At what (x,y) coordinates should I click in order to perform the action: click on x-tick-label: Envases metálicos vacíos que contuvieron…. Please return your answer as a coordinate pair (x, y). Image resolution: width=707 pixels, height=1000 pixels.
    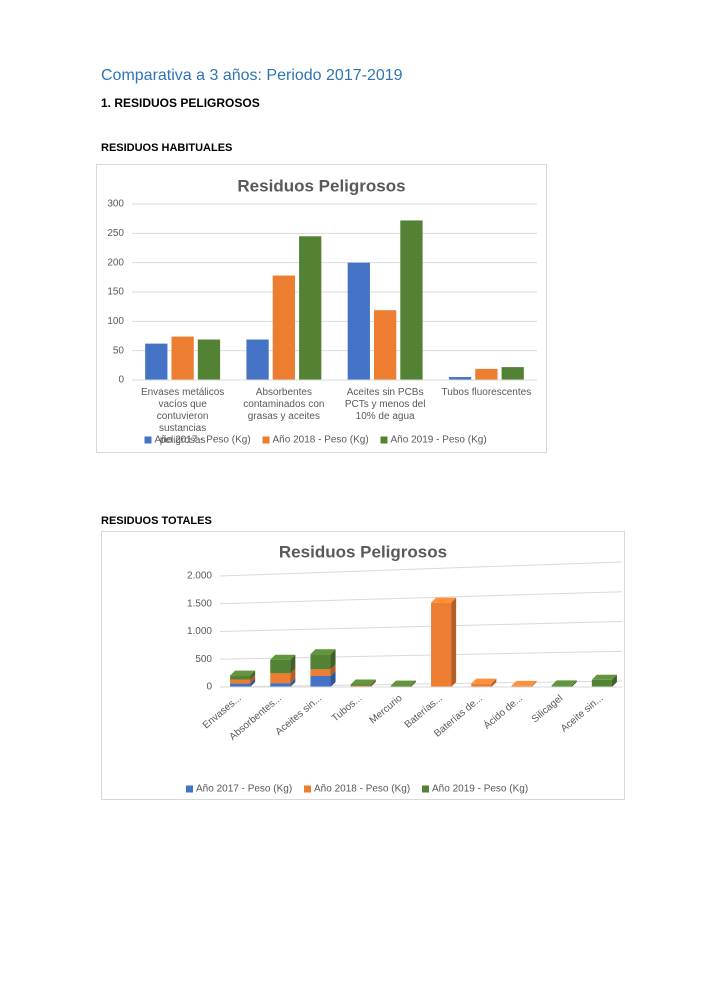
    Looking at the image, I should click on (182, 416).